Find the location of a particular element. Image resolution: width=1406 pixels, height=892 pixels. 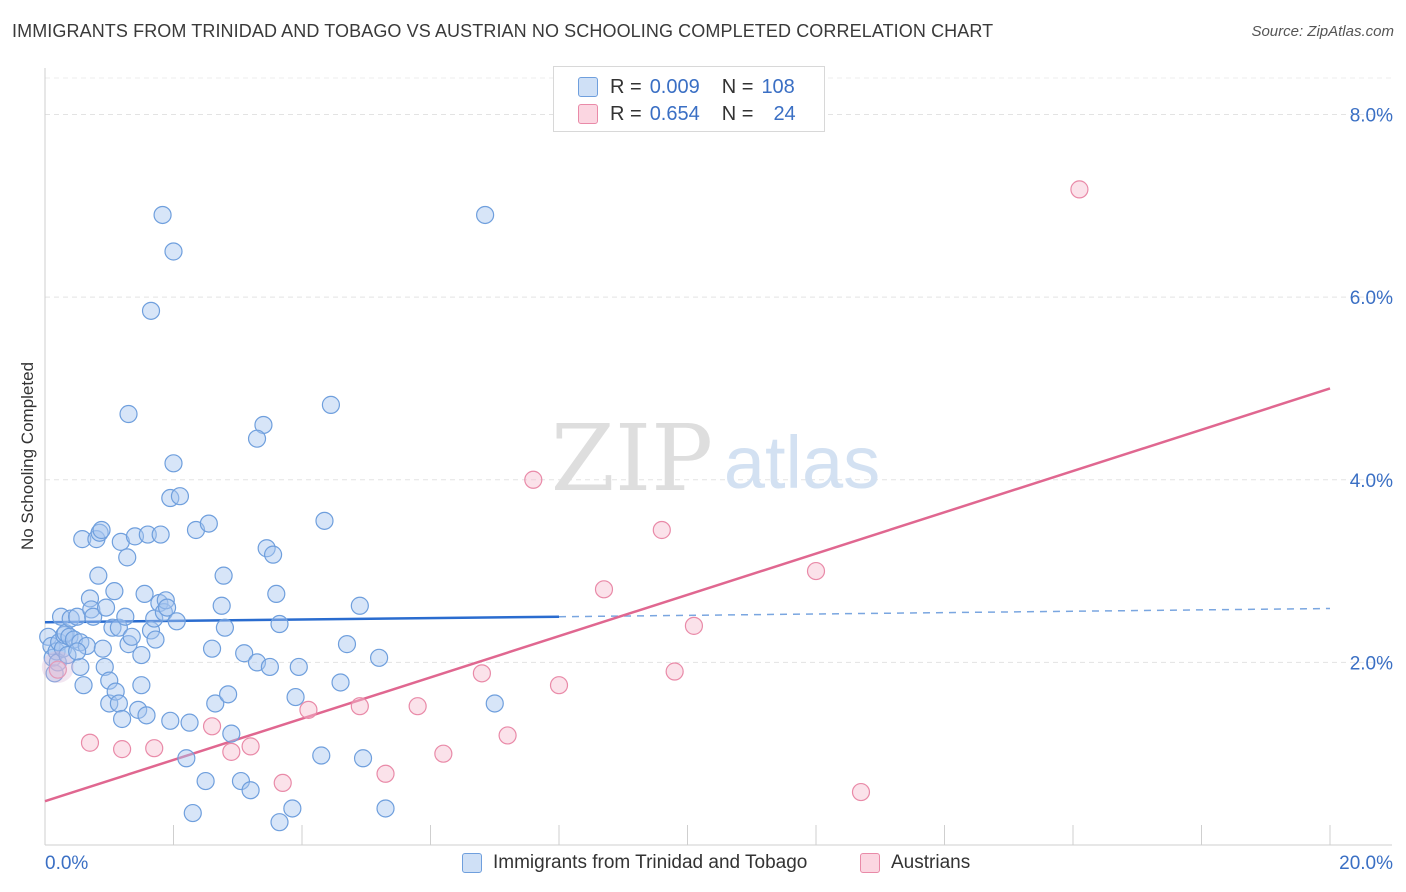

correlation-legend: R = 0.009 N = 108 R = 0.654 N = 24 is located at coordinates (689, 99).